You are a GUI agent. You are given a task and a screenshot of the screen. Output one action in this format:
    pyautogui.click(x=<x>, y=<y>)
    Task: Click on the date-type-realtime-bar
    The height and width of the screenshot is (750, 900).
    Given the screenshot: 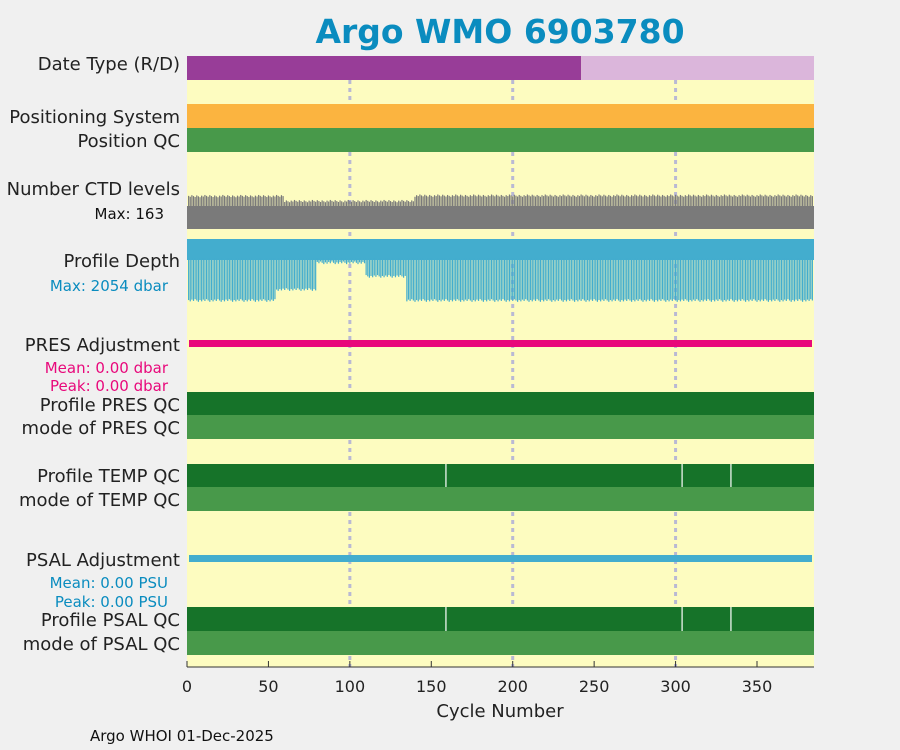 What is the action you would take?
    pyautogui.click(x=697, y=68)
    